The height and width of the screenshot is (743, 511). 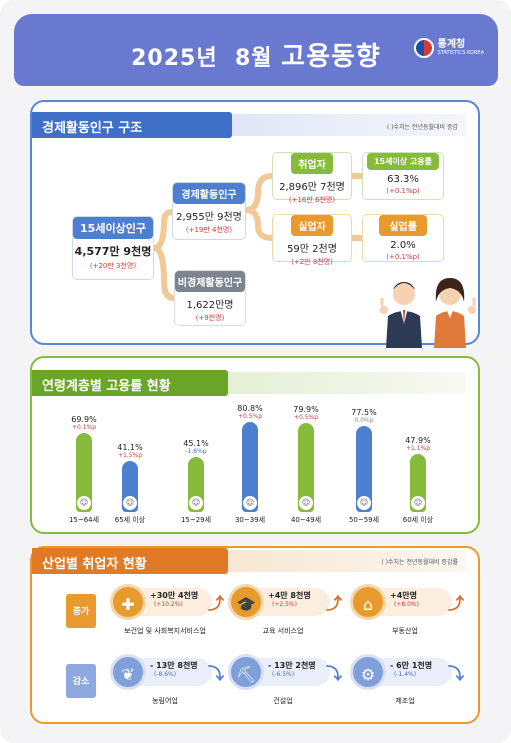 What do you see at coordinates (306, 520) in the screenshot?
I see `age-label: 40~49세` at bounding box center [306, 520].